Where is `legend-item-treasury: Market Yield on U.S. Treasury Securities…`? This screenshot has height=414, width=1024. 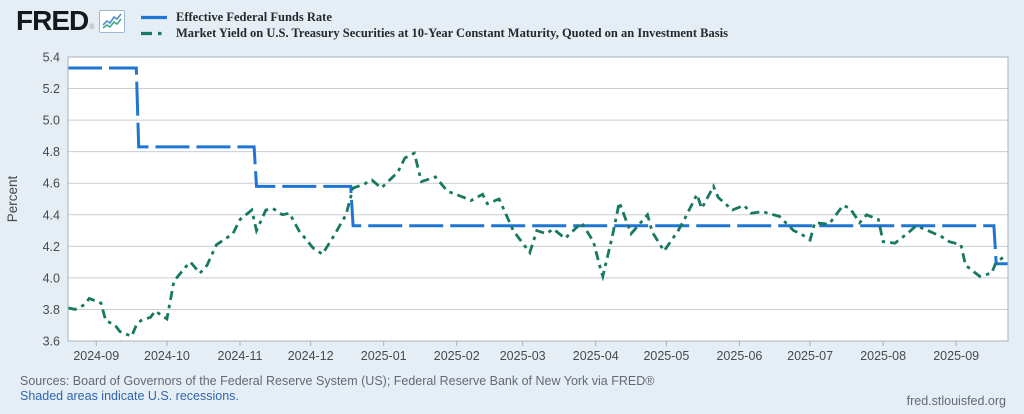 legend-item-treasury: Market Yield on U.S. Treasury Securities… is located at coordinates (434, 33).